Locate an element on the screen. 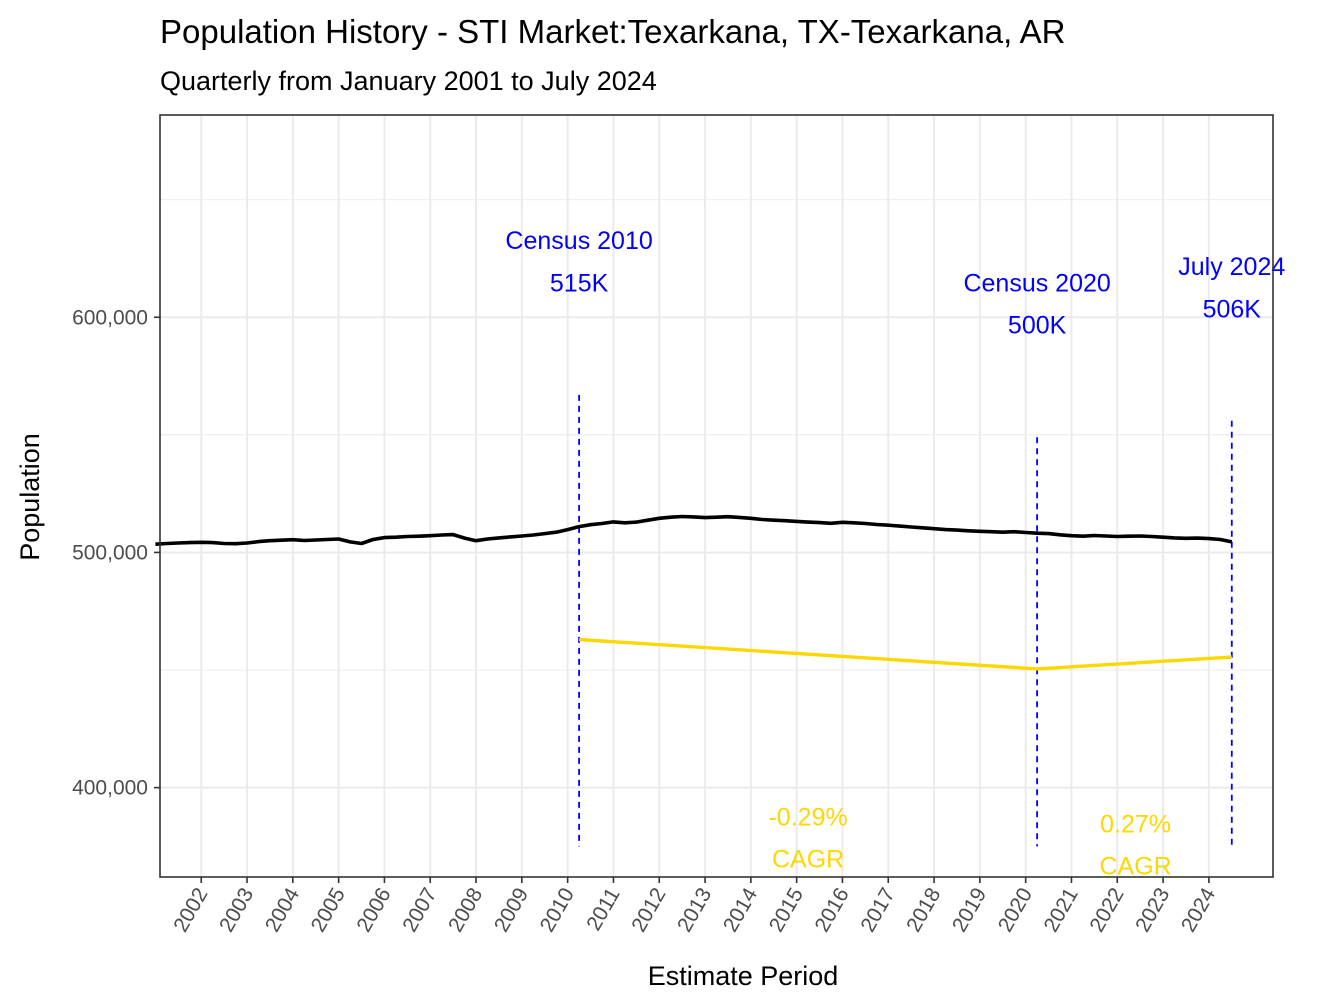 The image size is (1344, 1008). cagr-annotation-label: -0.29% is located at coordinates (807, 817).